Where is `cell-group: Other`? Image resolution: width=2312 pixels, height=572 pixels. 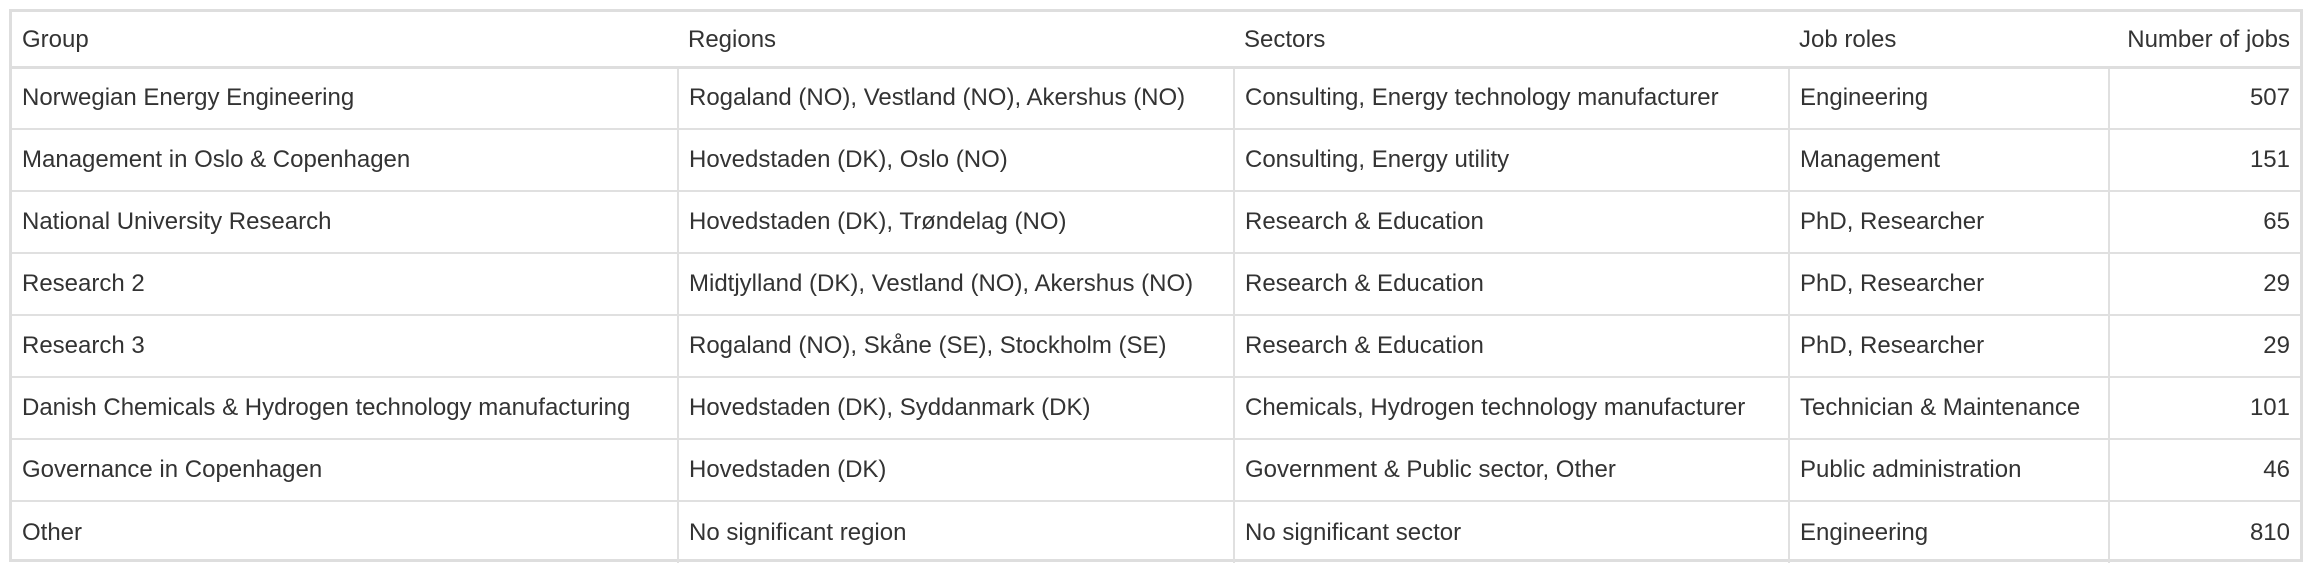 cell-group: Other is located at coordinates (345, 532).